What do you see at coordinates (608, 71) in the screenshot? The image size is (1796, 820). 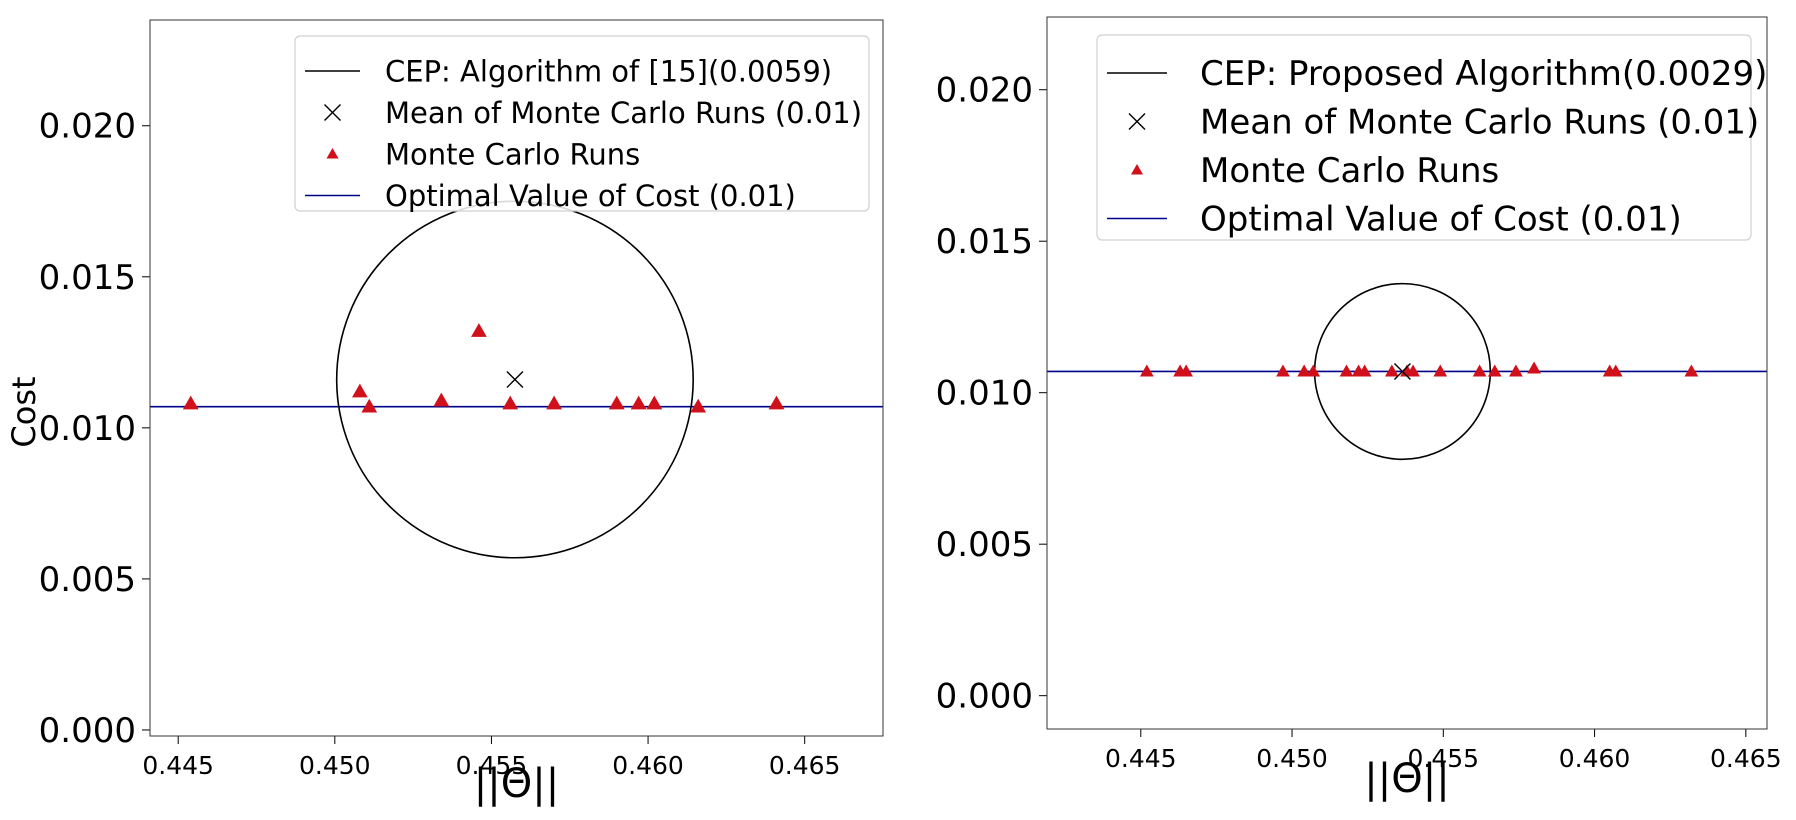 I see `legend-label: CEP: Algorithm of [15](0.0059)` at bounding box center [608, 71].